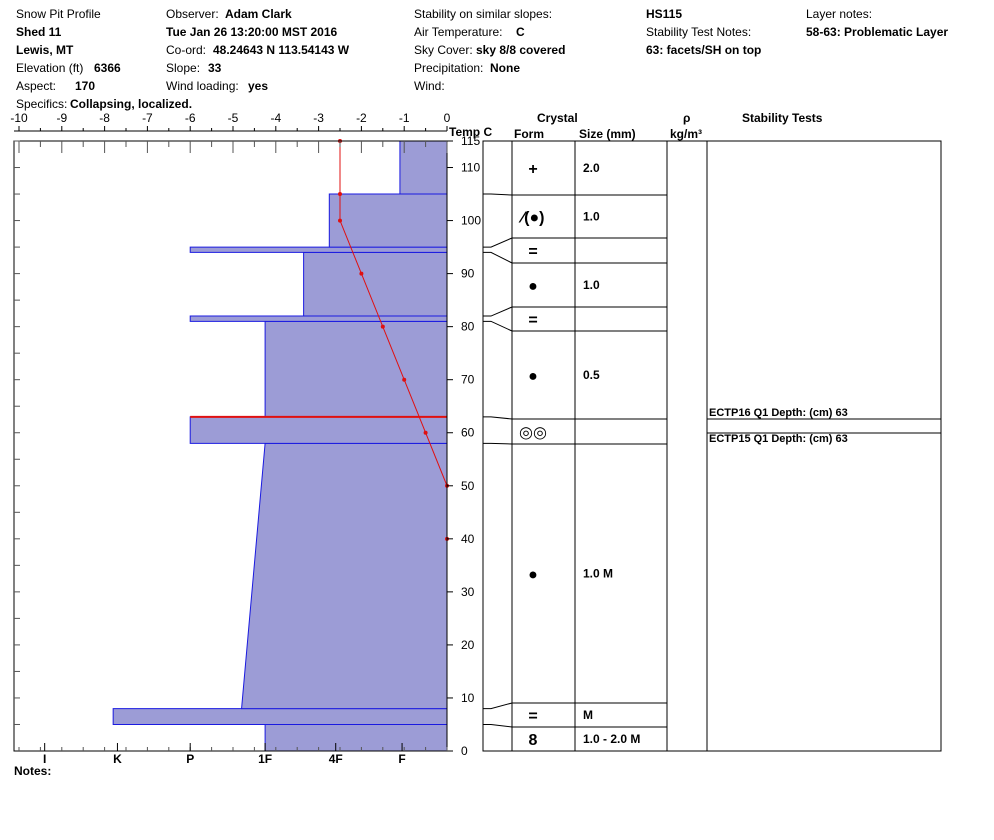  Describe the element at coordinates (532, 218) in the screenshot. I see `decomposing-rounded-icon: ⁄(●)` at that location.